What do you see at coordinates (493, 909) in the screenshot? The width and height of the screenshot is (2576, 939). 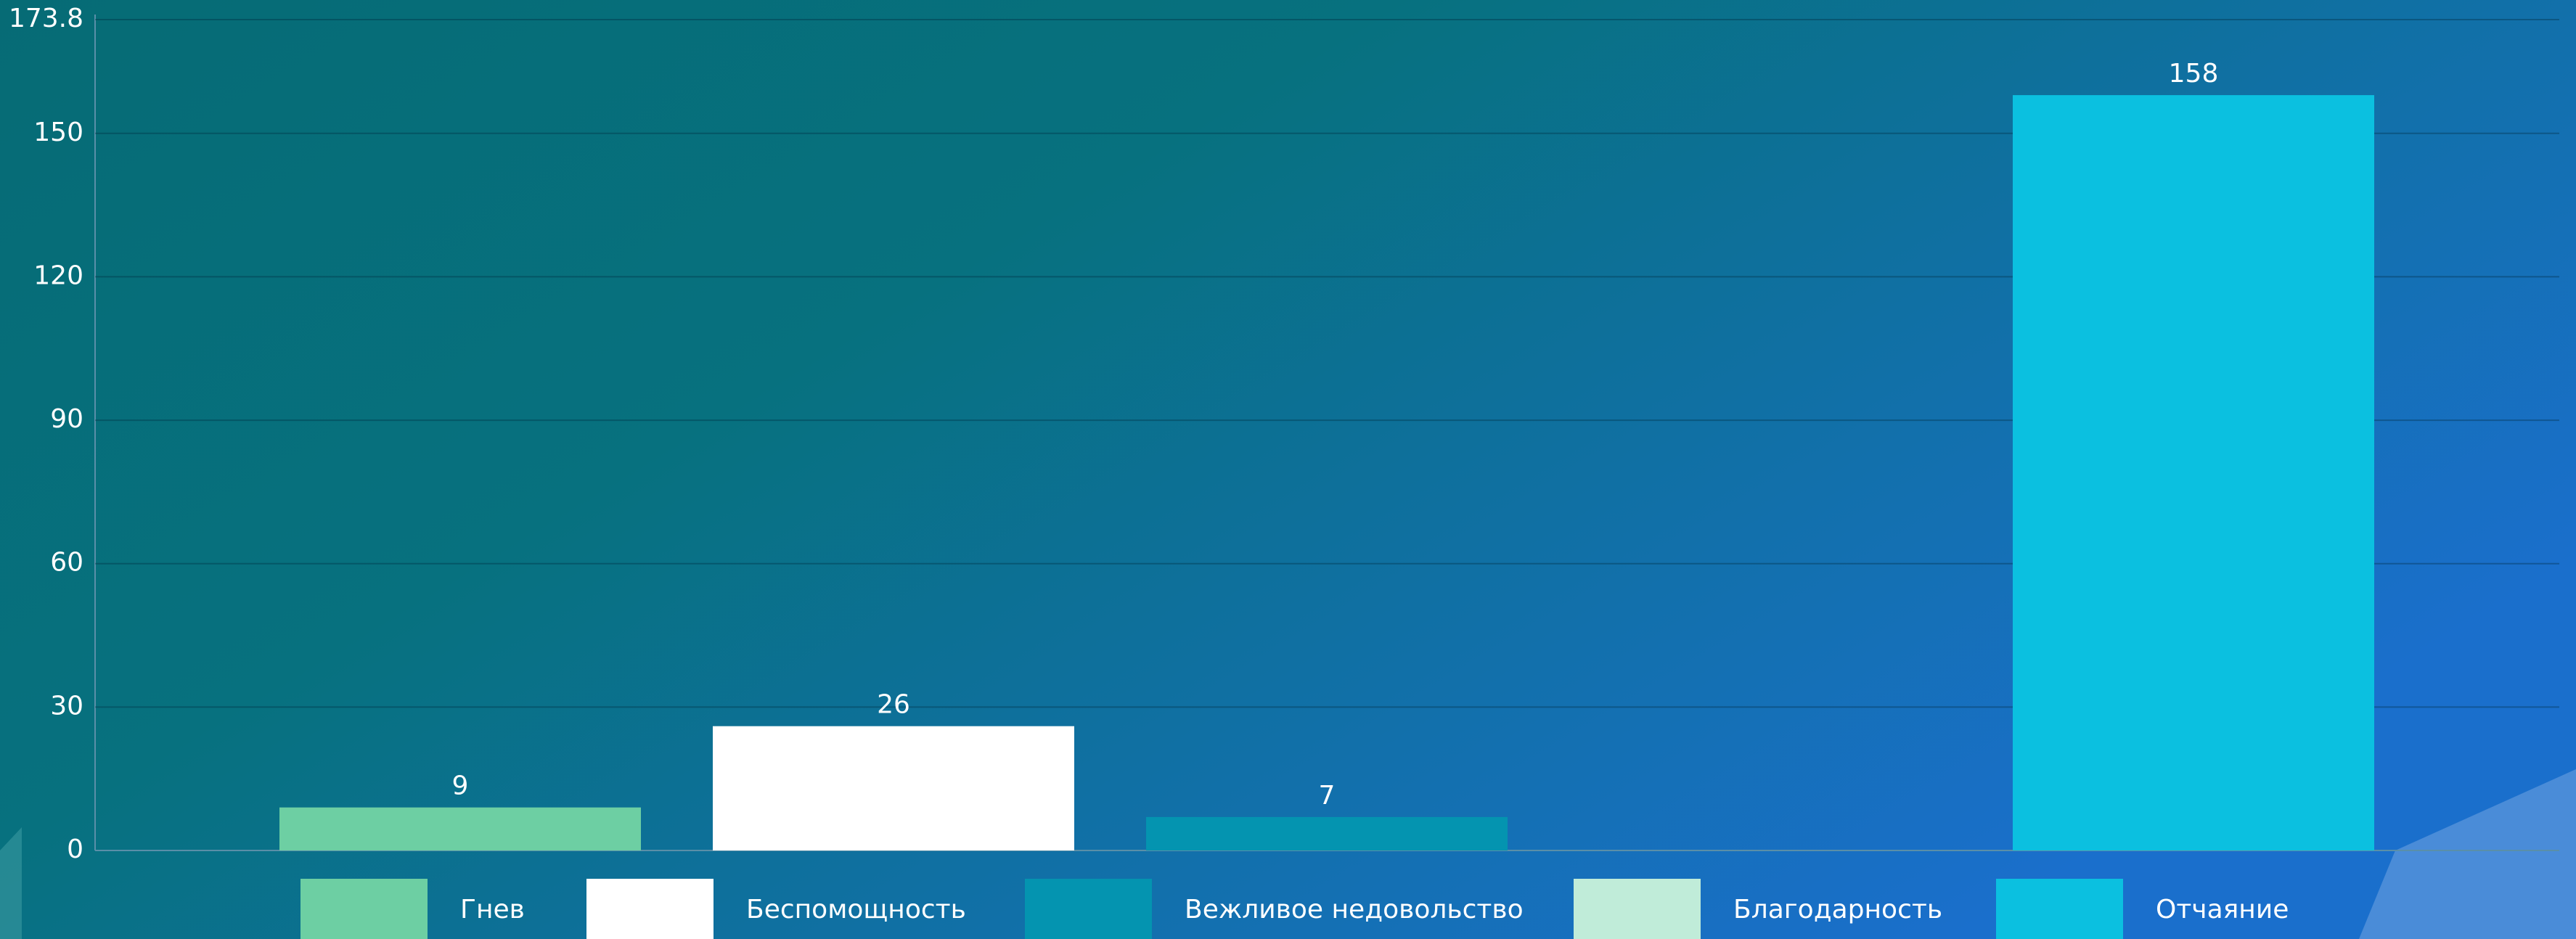 I see `legend-label: Гнев` at bounding box center [493, 909].